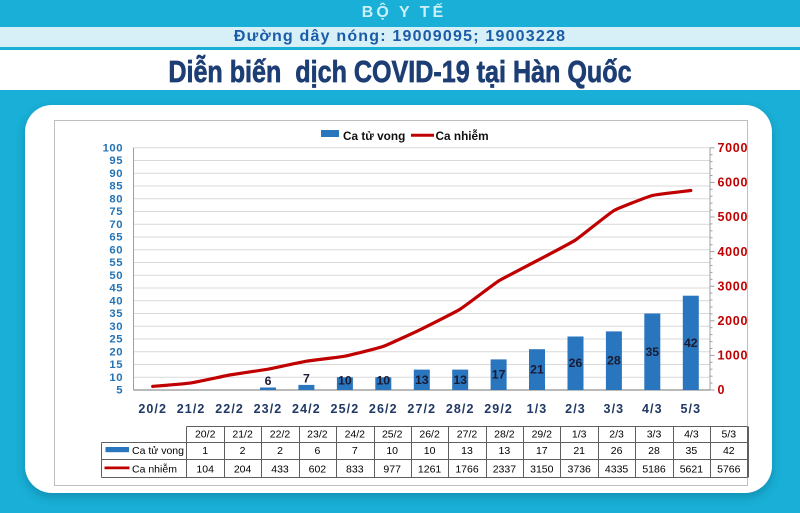 This screenshot has height=513, width=800. I want to click on svg-text: 25, so click(116, 340).